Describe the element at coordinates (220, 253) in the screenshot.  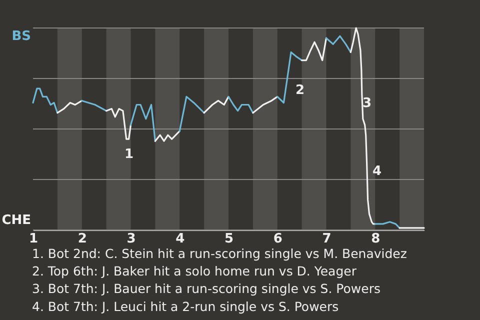
I see `text: 1. Bot 2nd: C. Stein hit a run-scoring single vs M. Benavidez` at that location.